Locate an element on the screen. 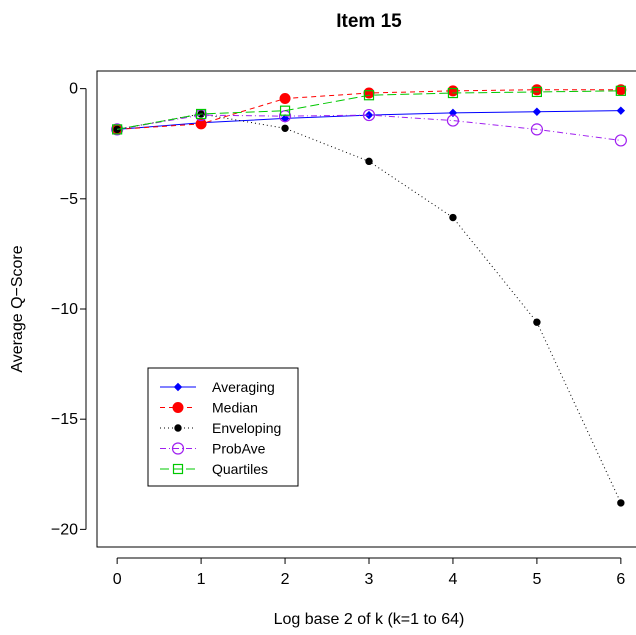  legend-item-median: Median is located at coordinates (209, 408).